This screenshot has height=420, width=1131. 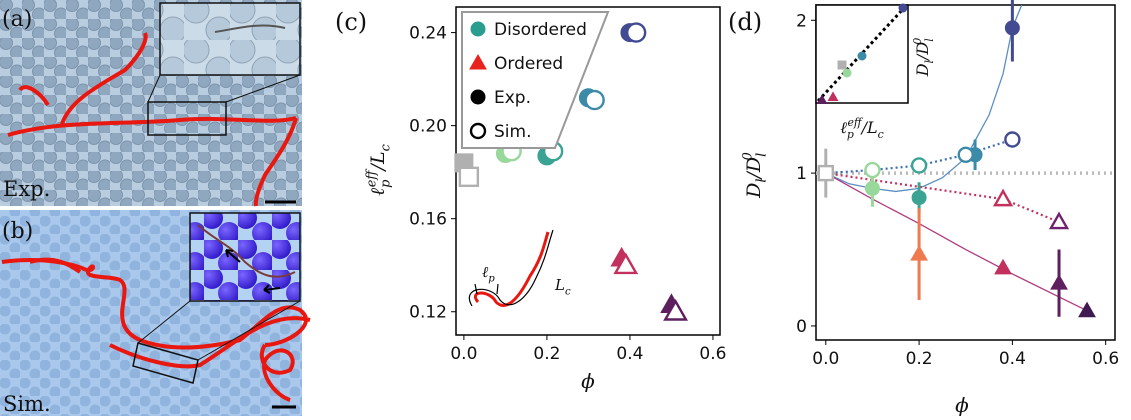 I want to click on panel-label: (a), so click(x=17, y=19).